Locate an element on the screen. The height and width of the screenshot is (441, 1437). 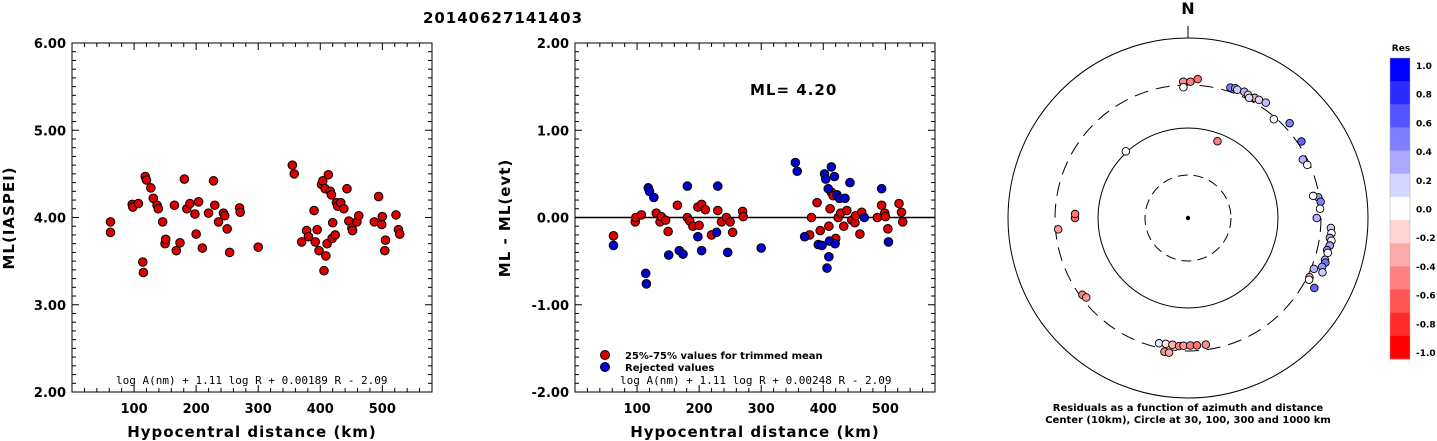
colorbar-label: 0.6 is located at coordinates (1424, 124).